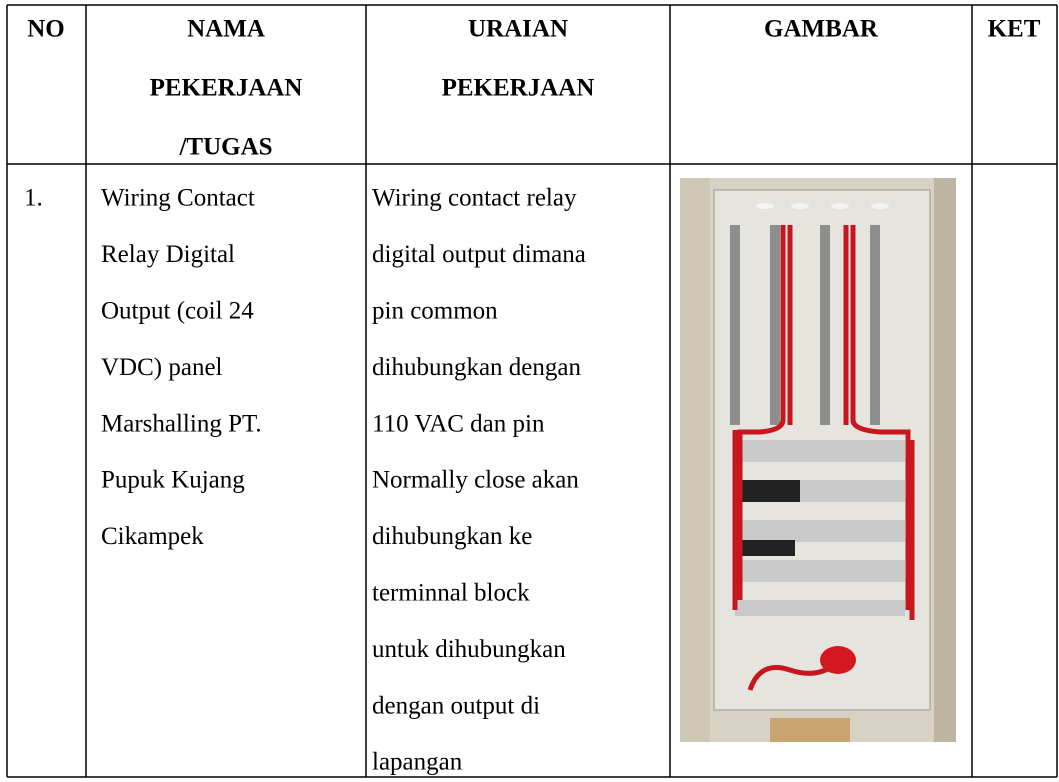 This screenshot has height=782, width=1059. I want to click on cell-text: pin common, so click(435, 311).